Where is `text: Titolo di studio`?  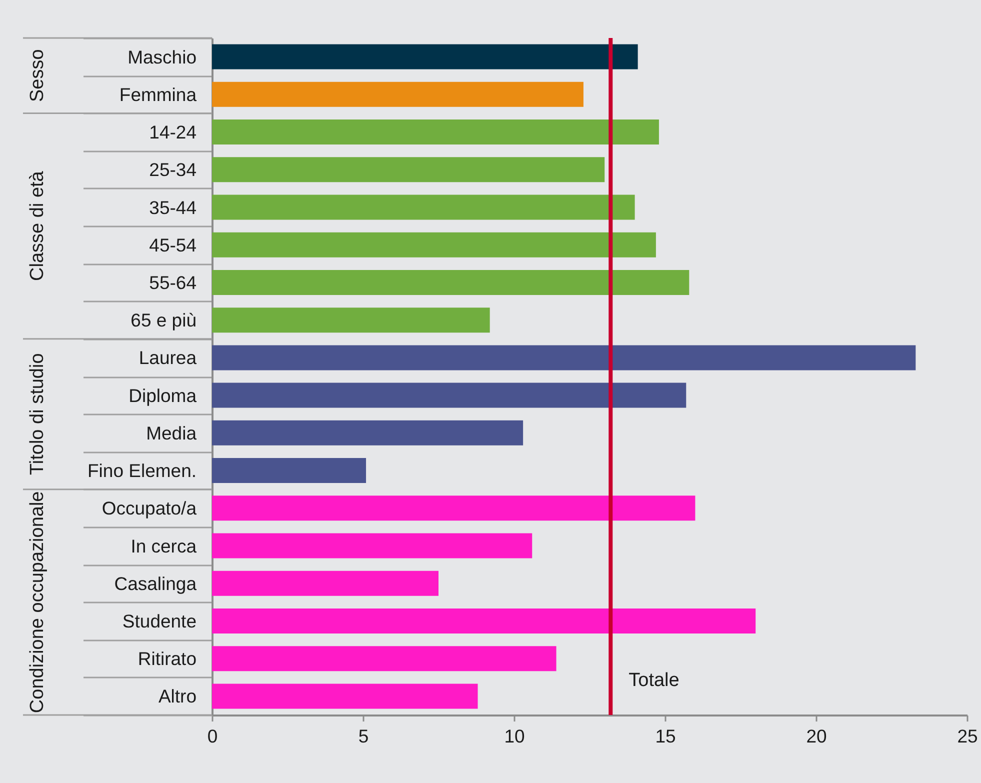 text: Titolo di studio is located at coordinates (37, 414).